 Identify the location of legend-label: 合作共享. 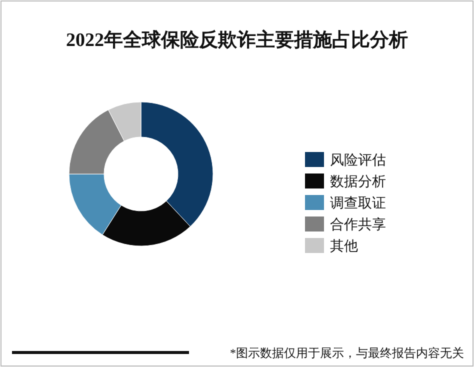
(358, 225).